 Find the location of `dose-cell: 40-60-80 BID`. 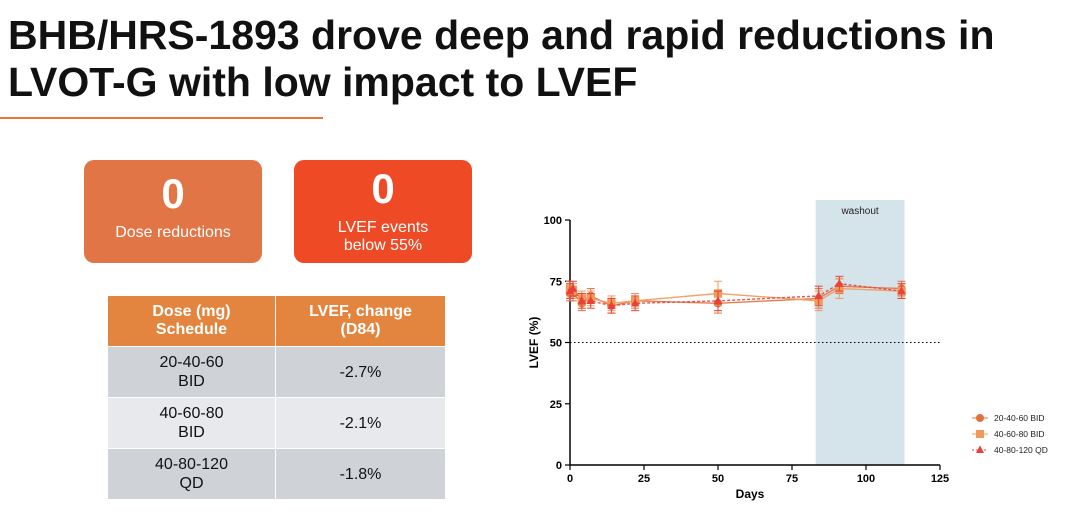

dose-cell: 40-60-80 BID is located at coordinates (191, 423).